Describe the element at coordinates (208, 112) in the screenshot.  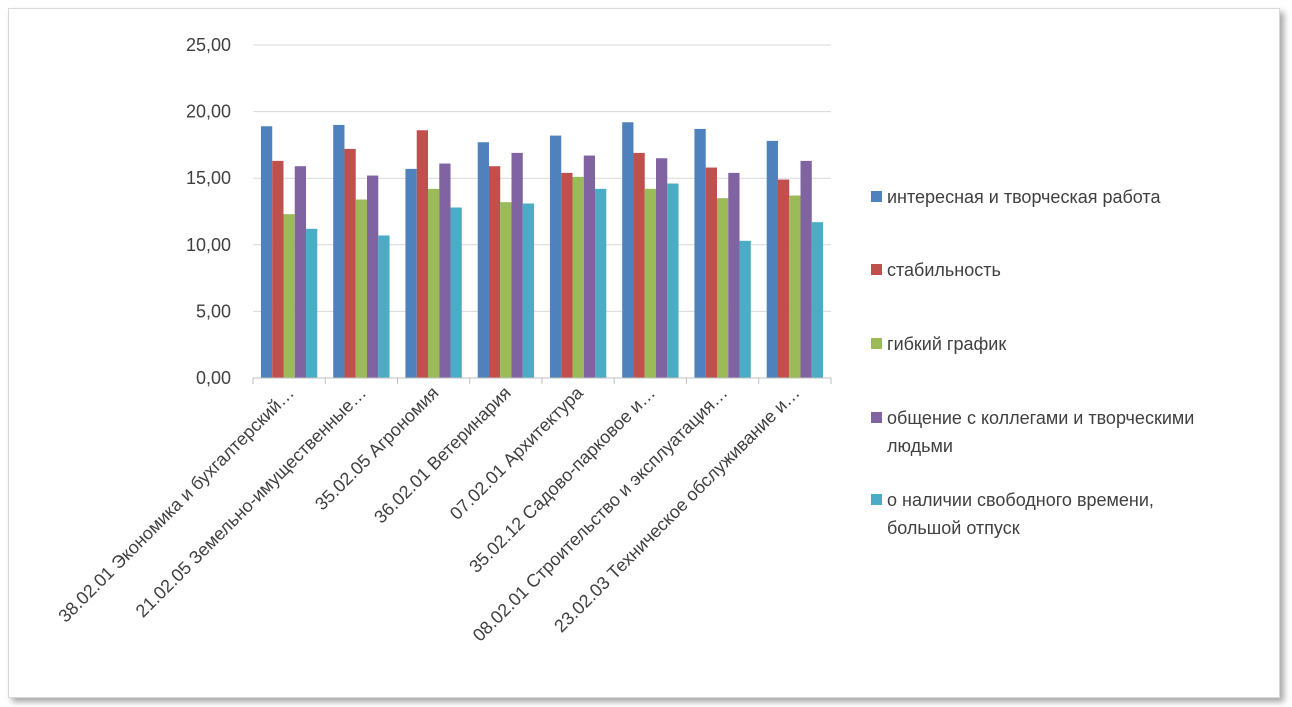
I see `y-tick-label: 20,00` at that location.